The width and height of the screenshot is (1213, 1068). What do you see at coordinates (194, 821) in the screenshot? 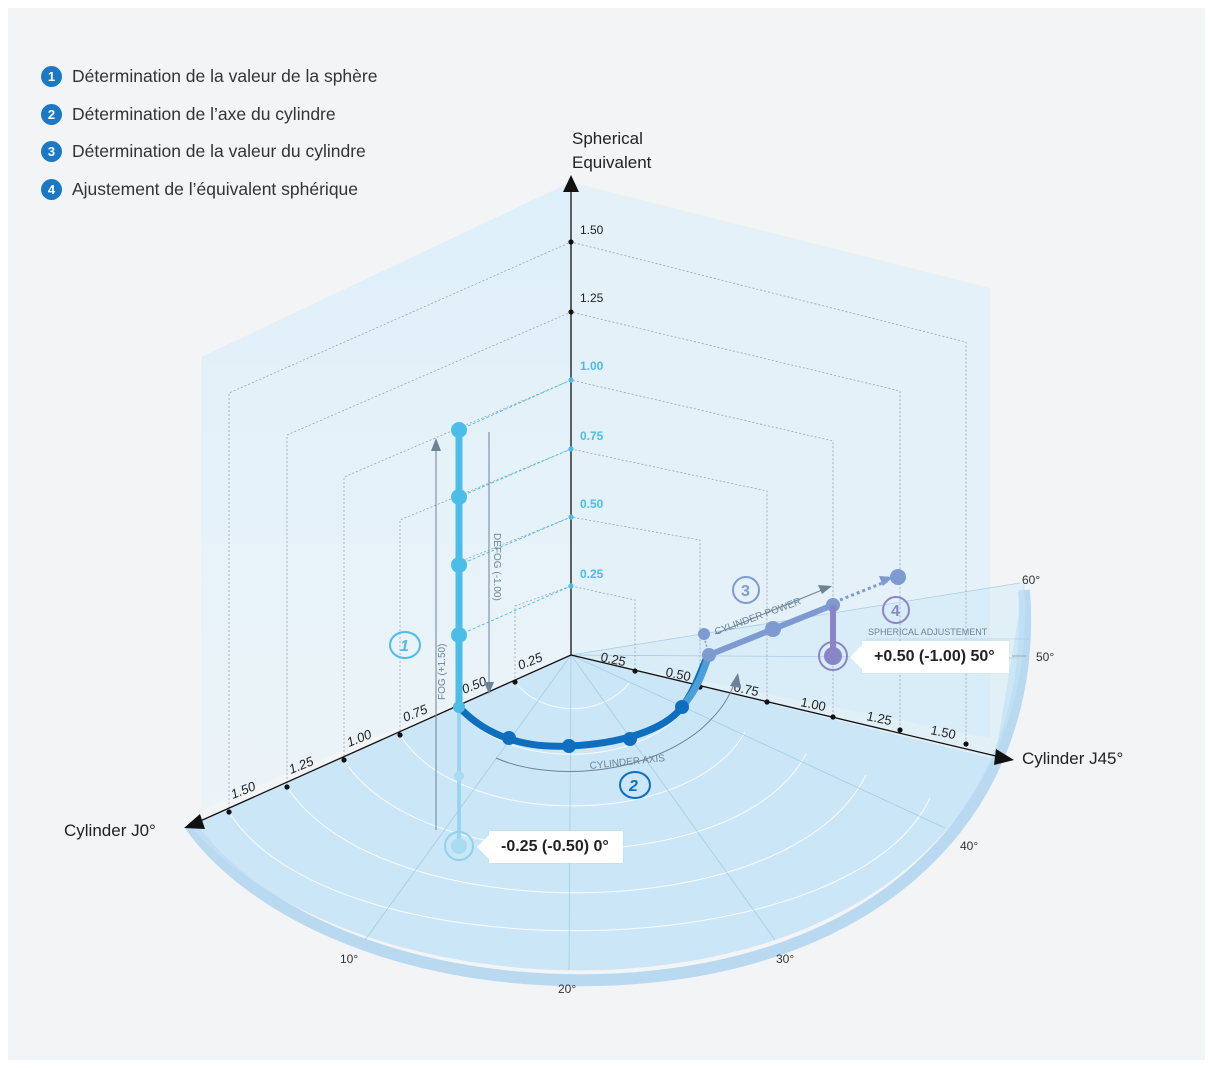
I see `left-axis-arrow` at bounding box center [194, 821].